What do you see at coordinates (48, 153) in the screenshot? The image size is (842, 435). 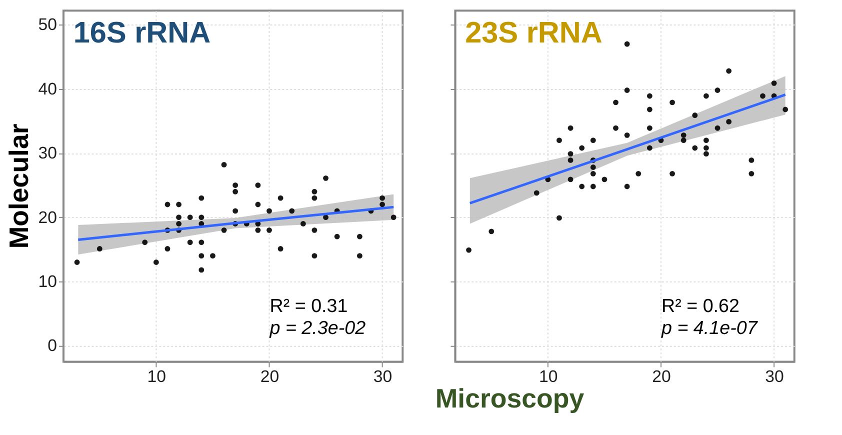 I see `y-tick-label: 30` at bounding box center [48, 153].